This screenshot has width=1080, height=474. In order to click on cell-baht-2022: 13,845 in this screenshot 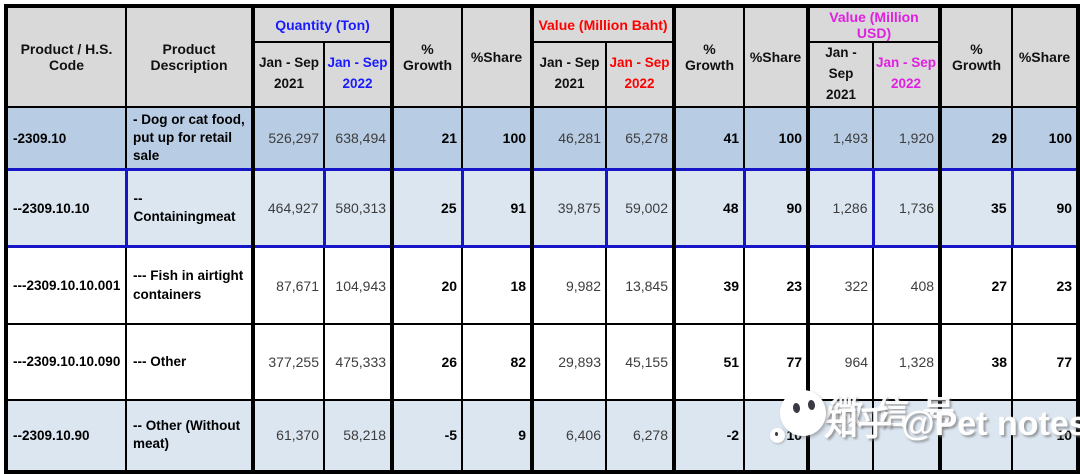, I will do `click(640, 285)`.